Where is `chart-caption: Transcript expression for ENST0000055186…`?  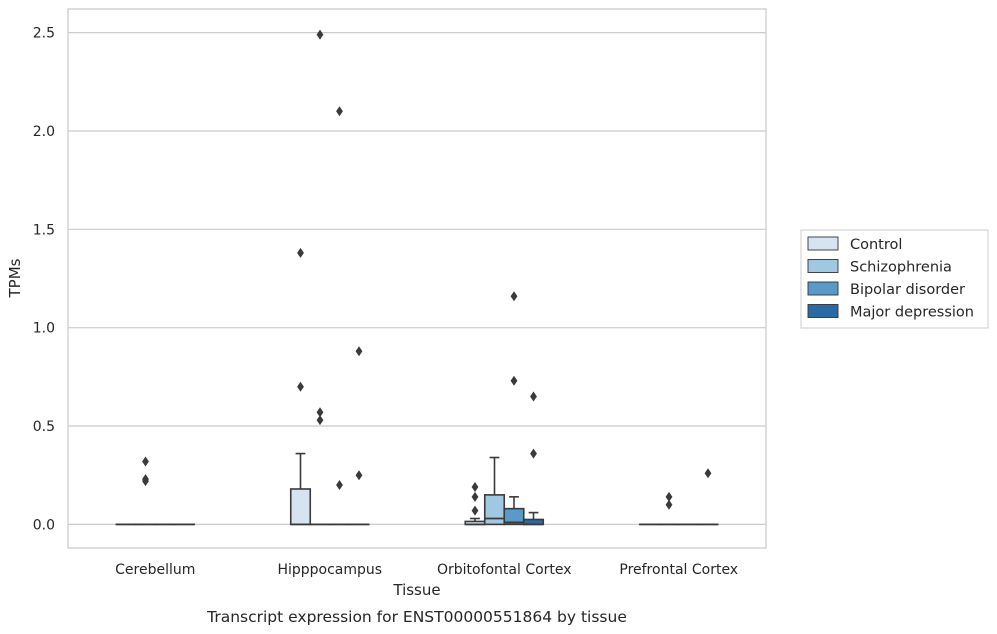
chart-caption: Transcript expression for ENST0000055186… is located at coordinates (416, 617).